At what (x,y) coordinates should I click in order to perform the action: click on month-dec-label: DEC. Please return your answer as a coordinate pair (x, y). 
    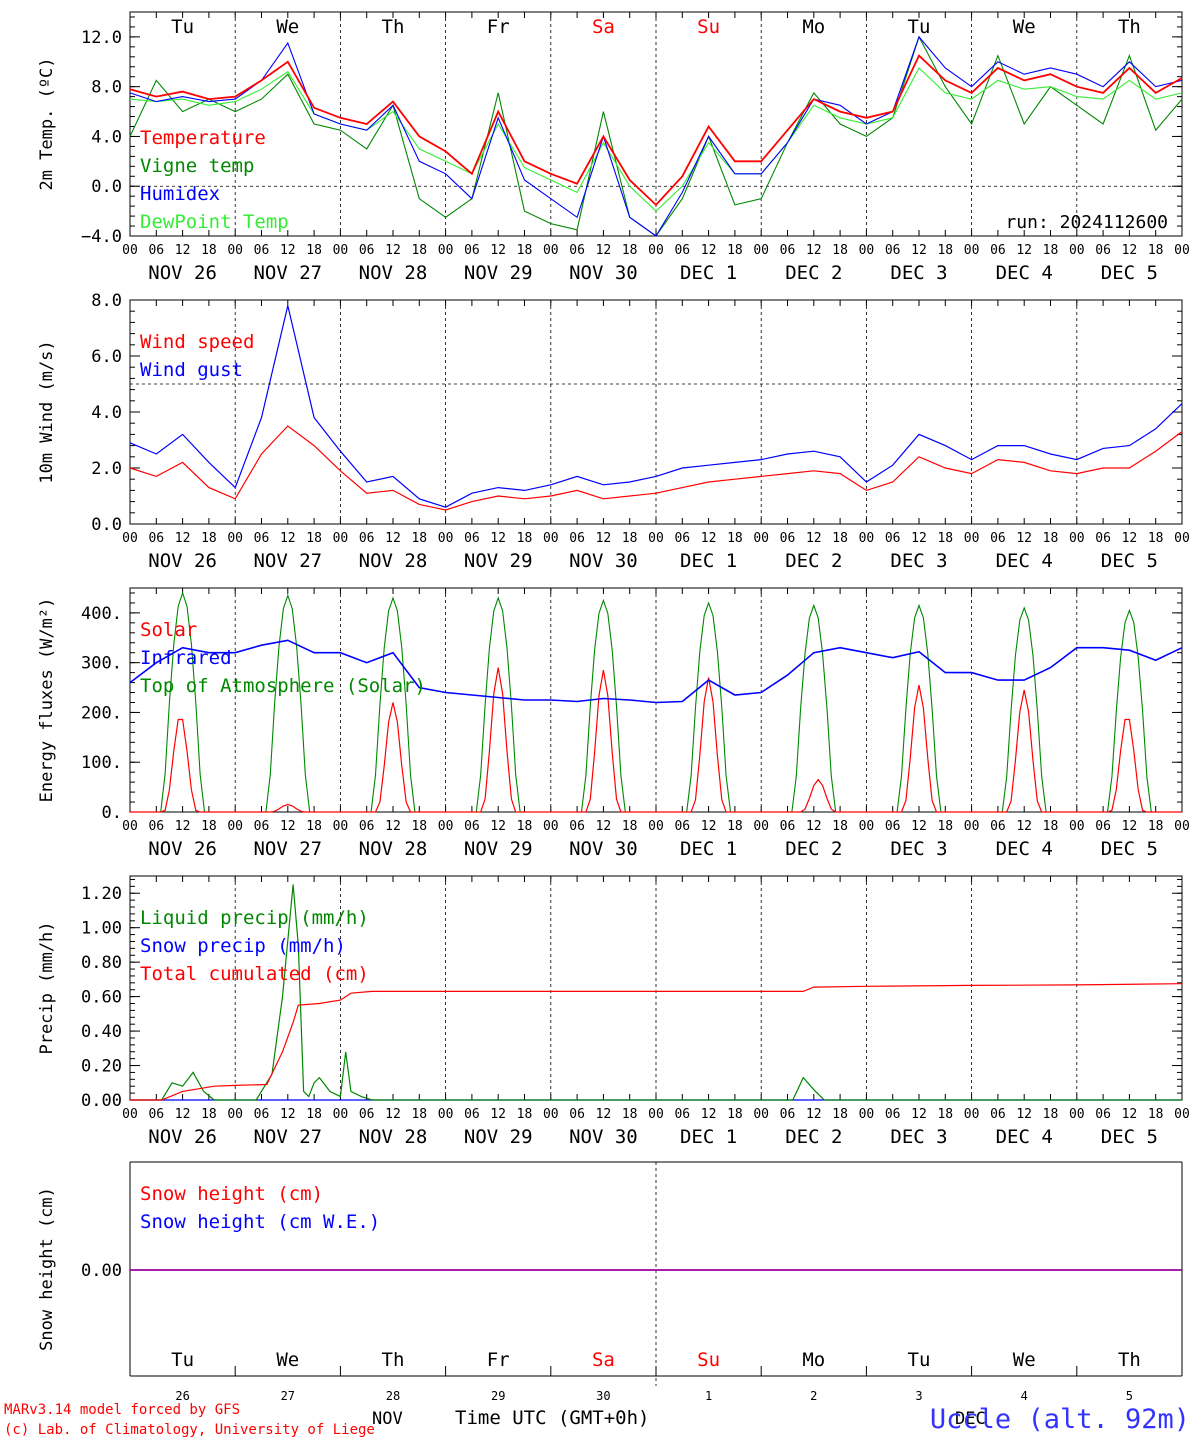
    Looking at the image, I should click on (970, 1419).